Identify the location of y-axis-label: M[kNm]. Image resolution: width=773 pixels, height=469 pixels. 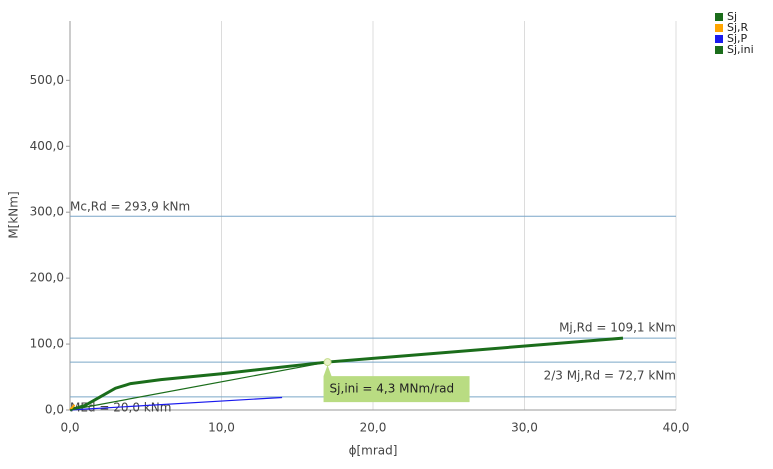
(14, 214).